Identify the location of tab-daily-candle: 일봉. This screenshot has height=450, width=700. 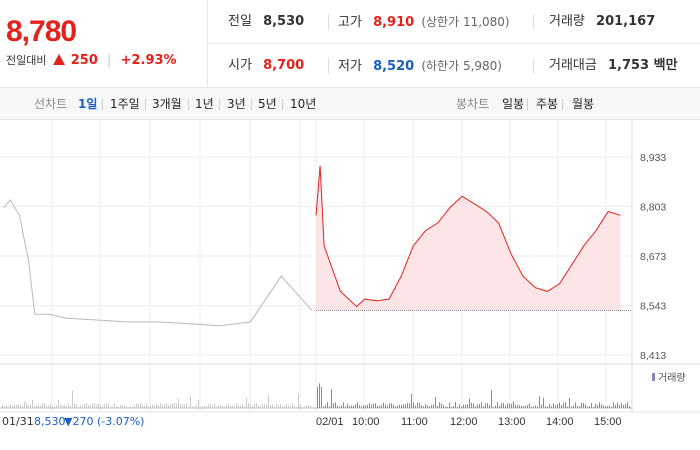
(513, 104).